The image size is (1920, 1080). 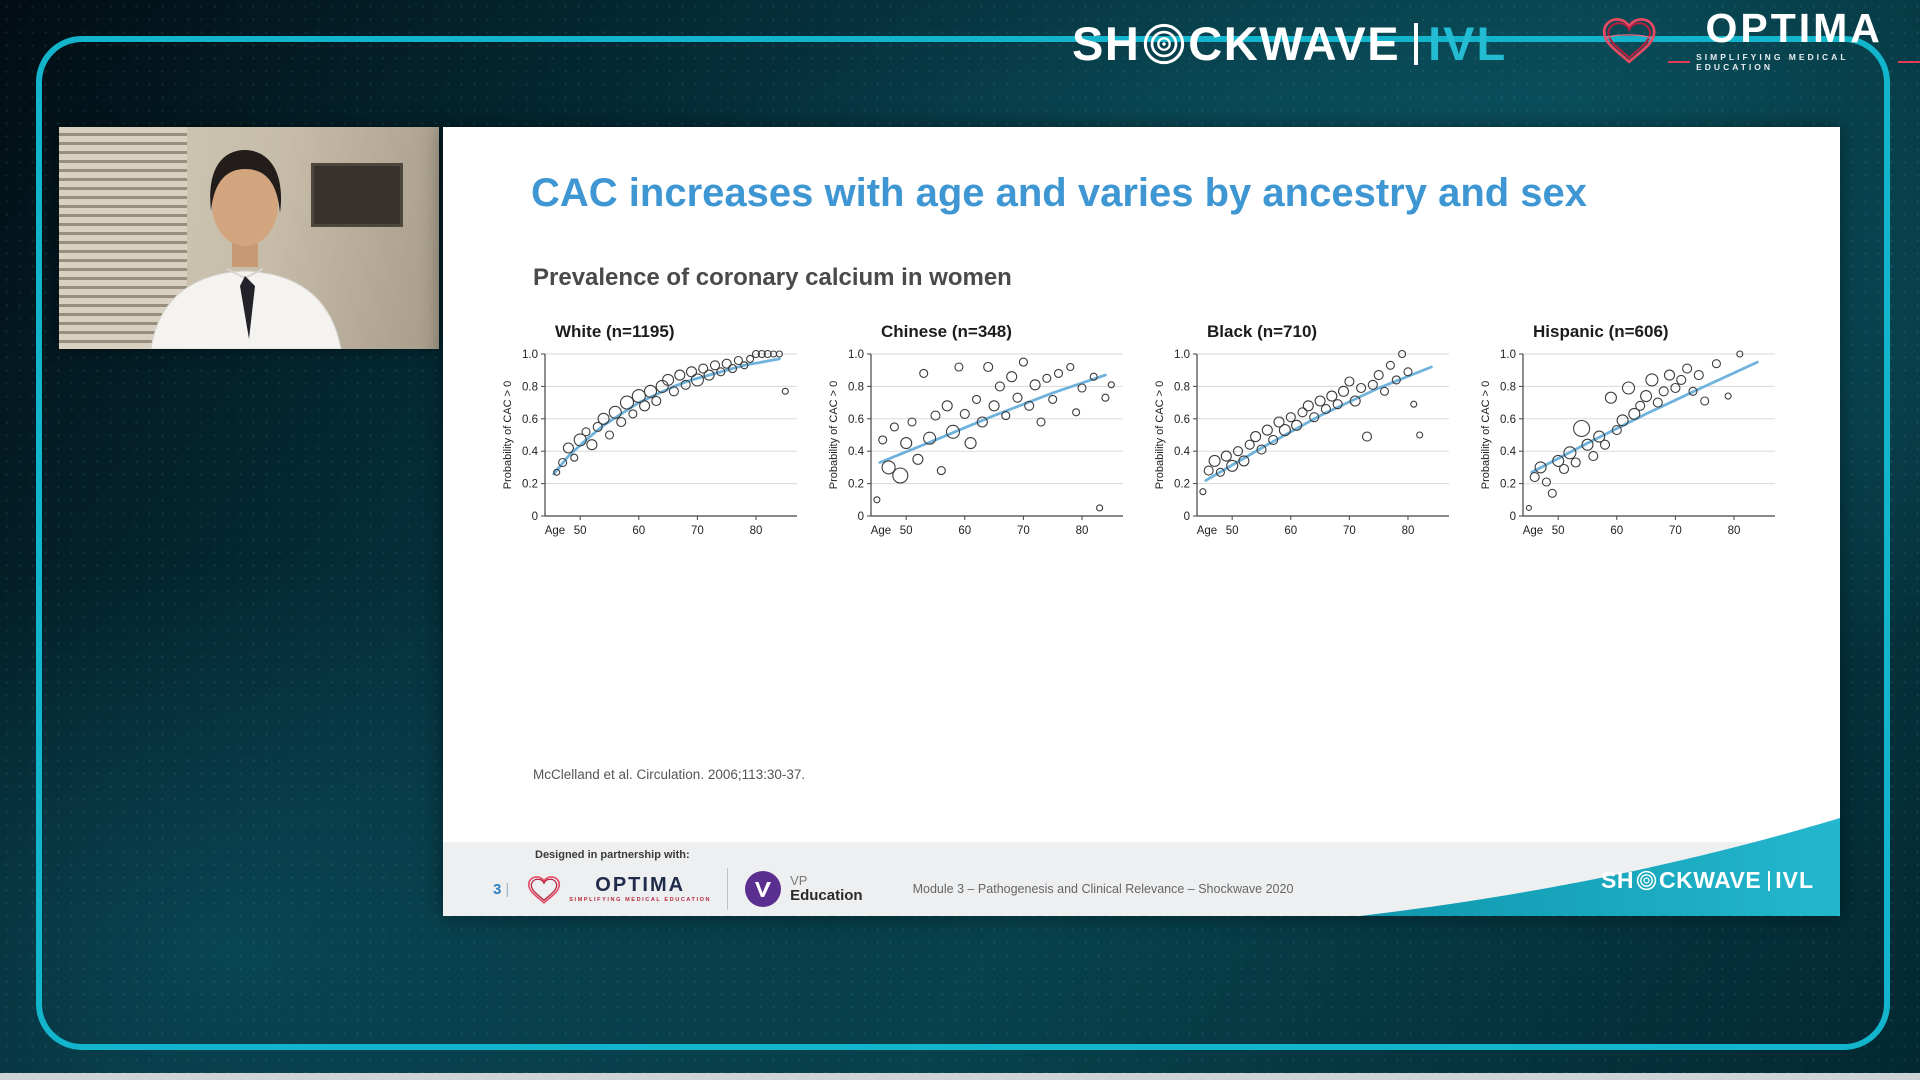 What do you see at coordinates (1164, 43) in the screenshot?
I see `shockwave-target-icon` at bounding box center [1164, 43].